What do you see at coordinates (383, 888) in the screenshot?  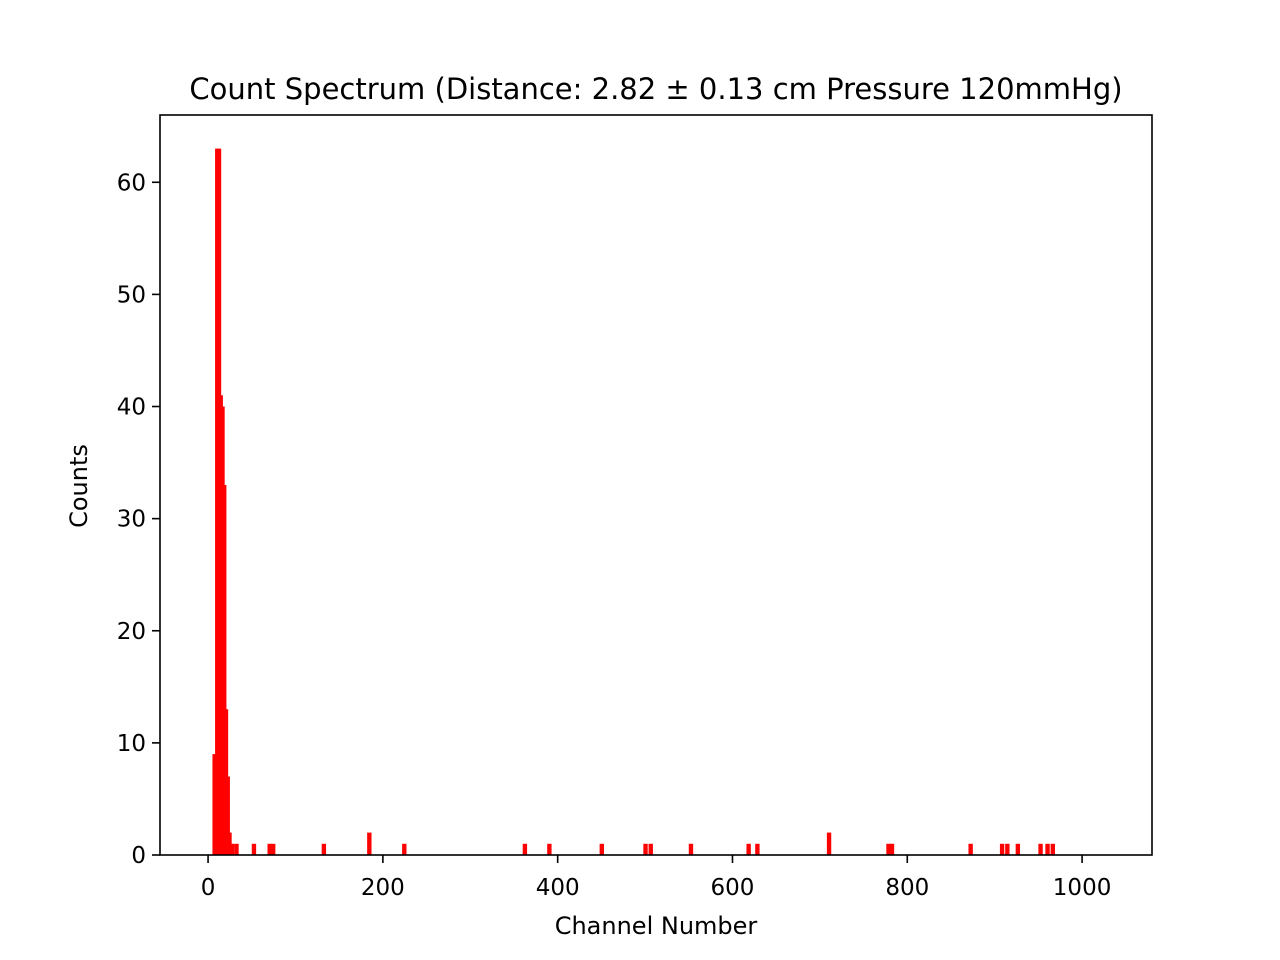 I see `x-tick-label: 200` at bounding box center [383, 888].